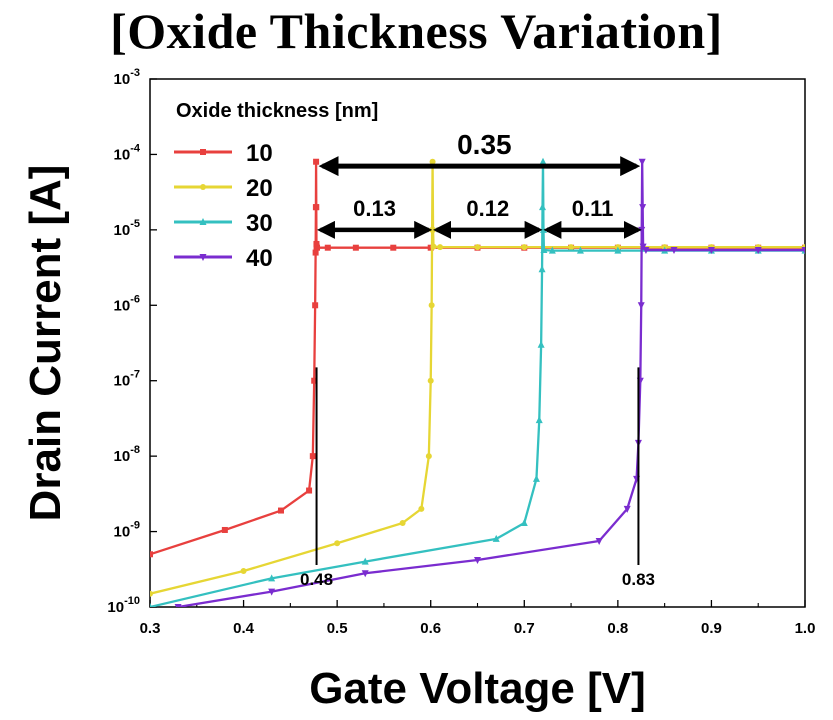 This screenshot has width=833, height=720. What do you see at coordinates (805, 628) in the screenshot?
I see `x-tick-label: 1.0` at bounding box center [805, 628].